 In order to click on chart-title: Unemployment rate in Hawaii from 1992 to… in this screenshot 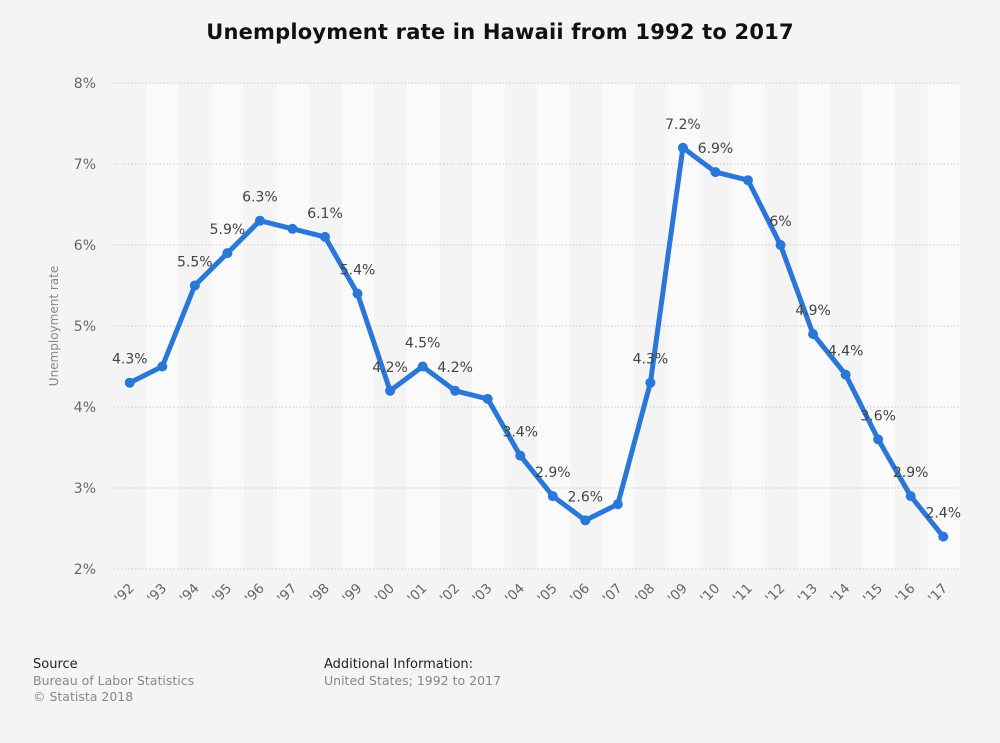, I will do `click(500, 32)`.